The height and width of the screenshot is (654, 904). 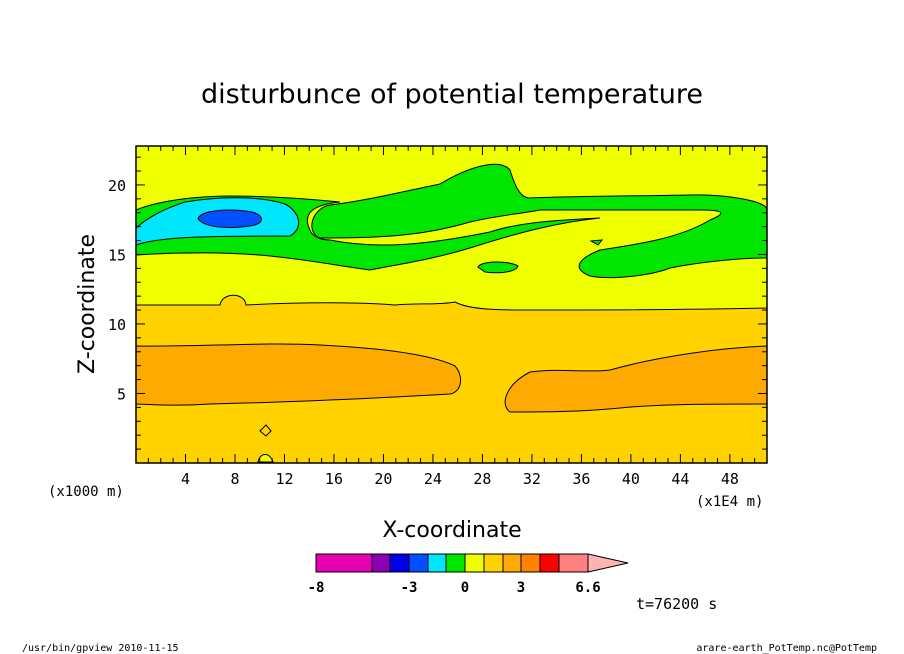 What do you see at coordinates (86, 492) in the screenshot?
I see `x-unit-left: (x1000 m)` at bounding box center [86, 492].